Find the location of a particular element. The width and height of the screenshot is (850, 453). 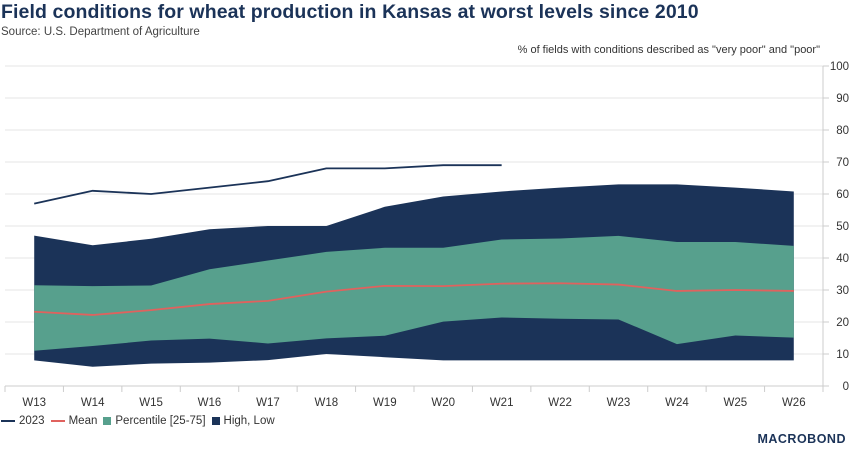

legend-label-percentile: Percentile [25-75] is located at coordinates (160, 421).